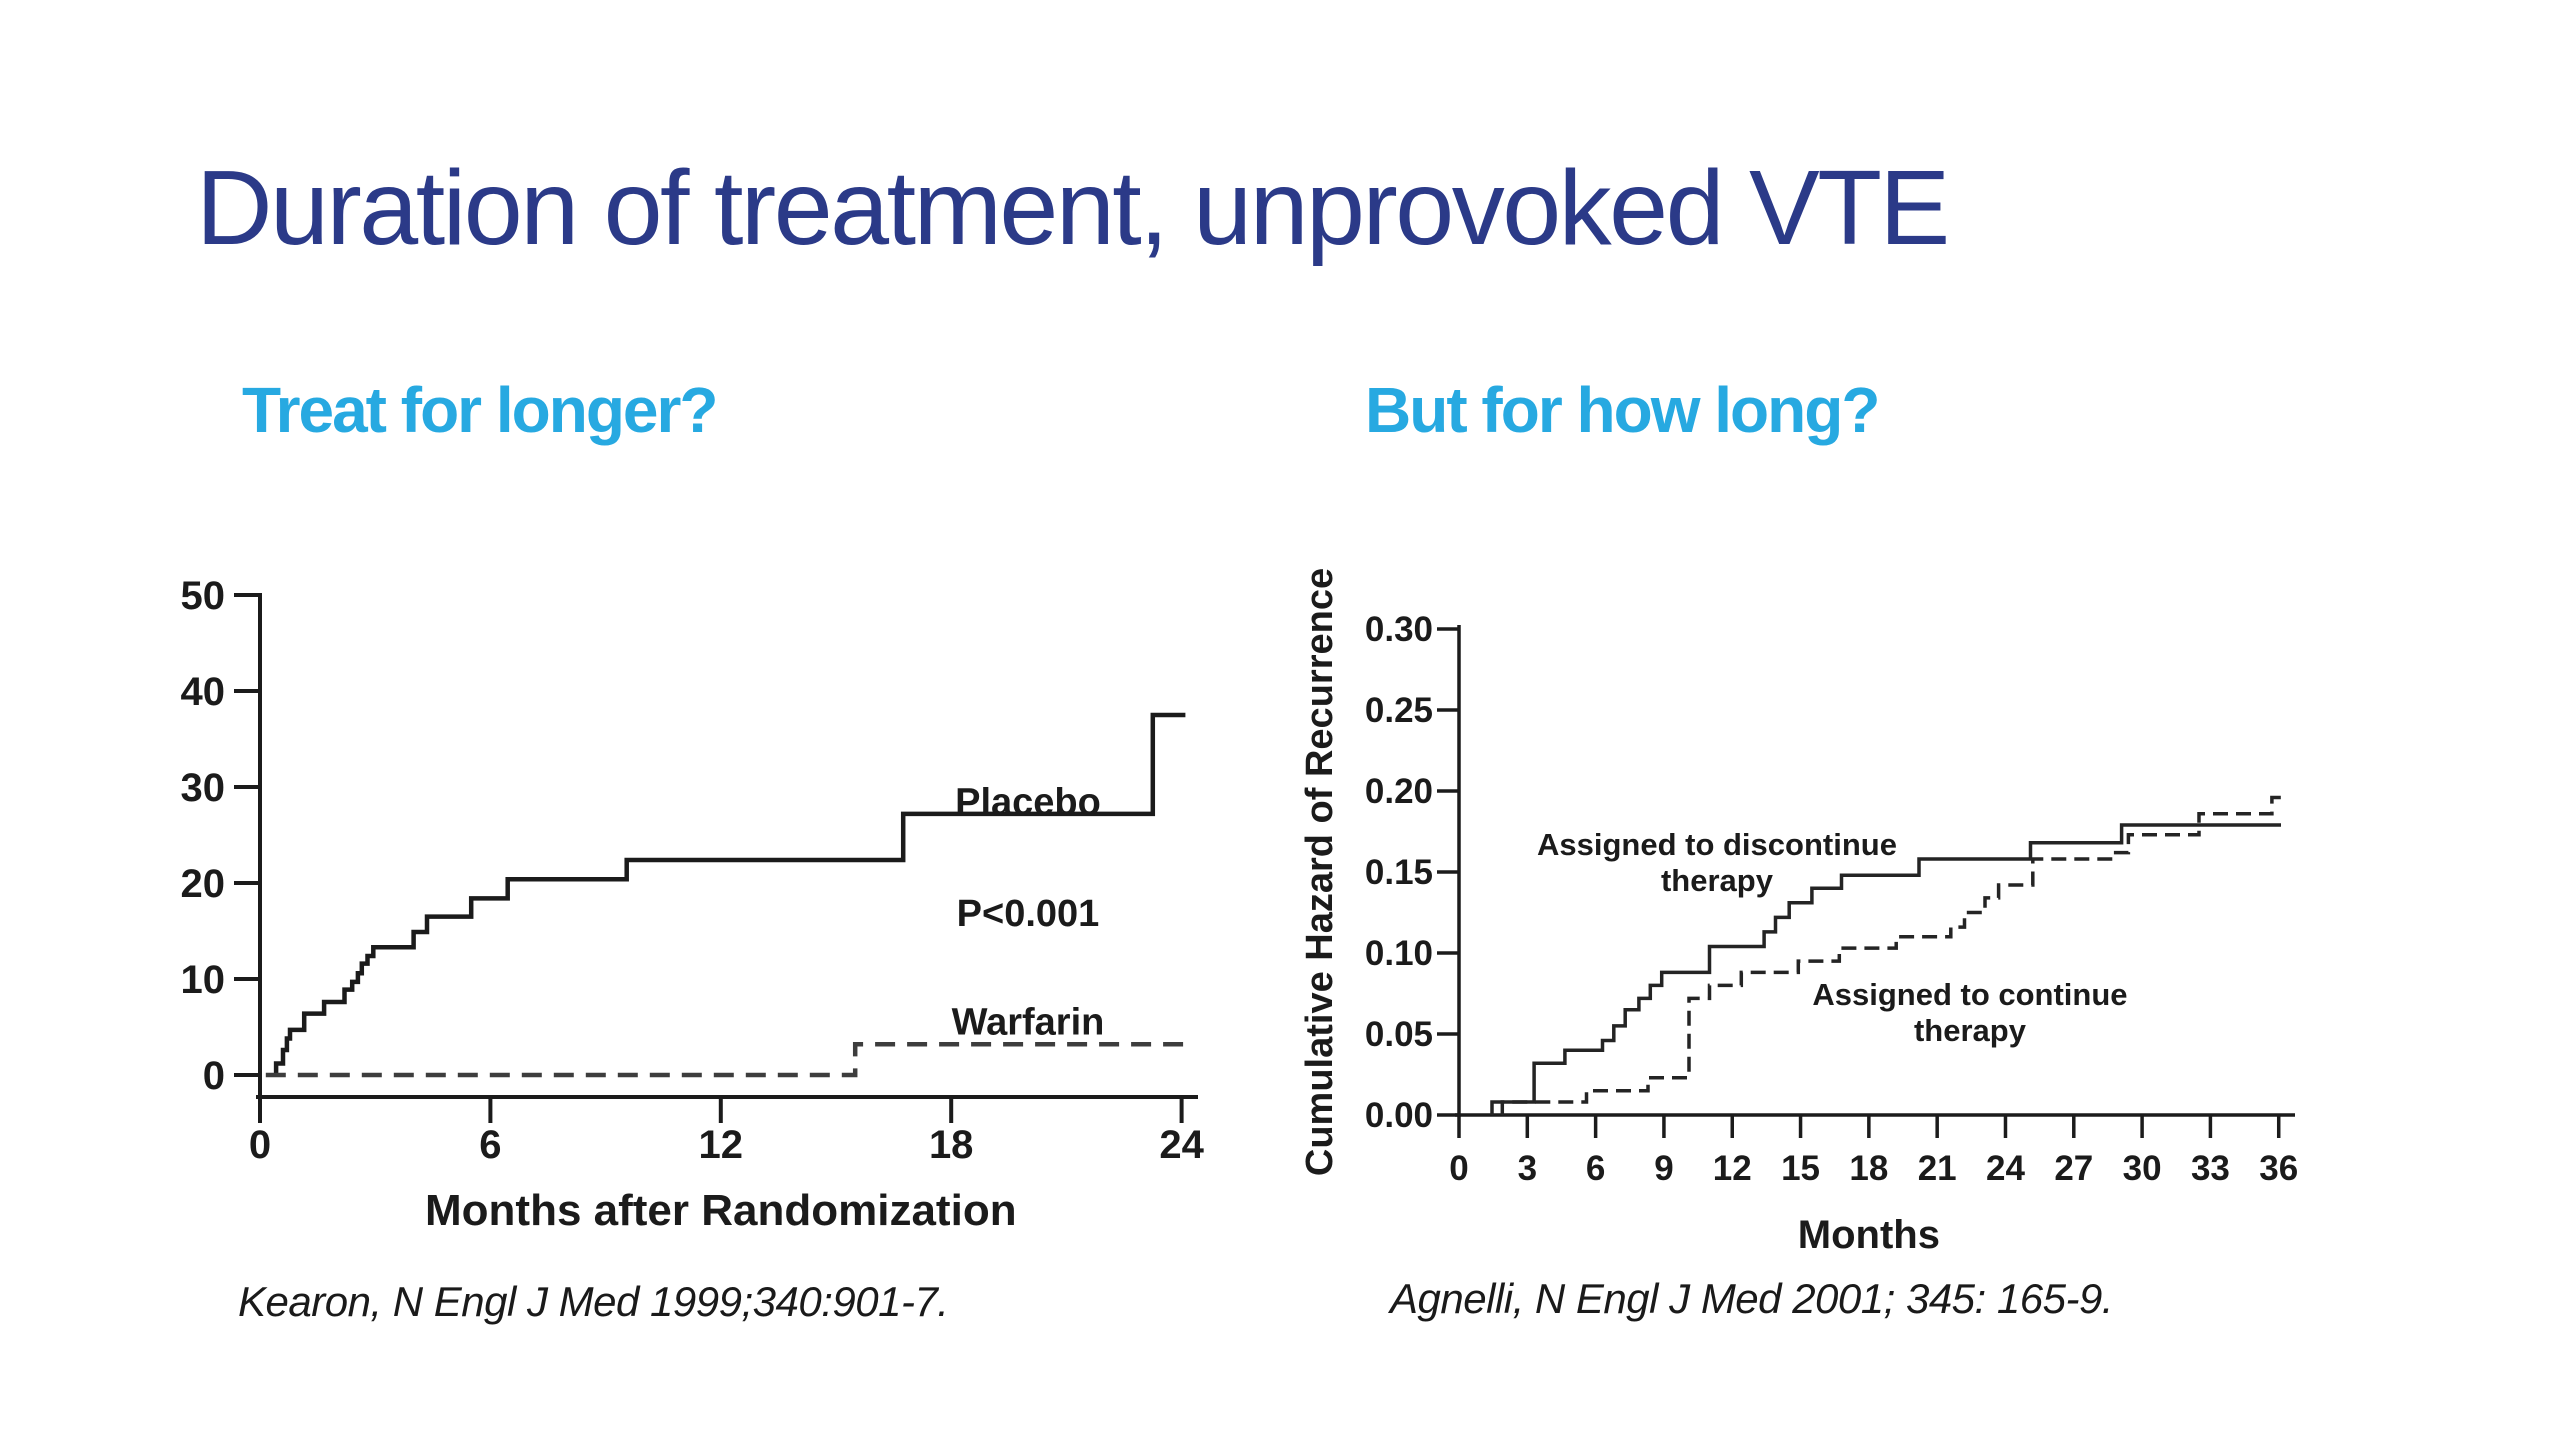 The height and width of the screenshot is (1440, 2560). I want to click on right-chart-heading: But for how long?, so click(1622, 410).